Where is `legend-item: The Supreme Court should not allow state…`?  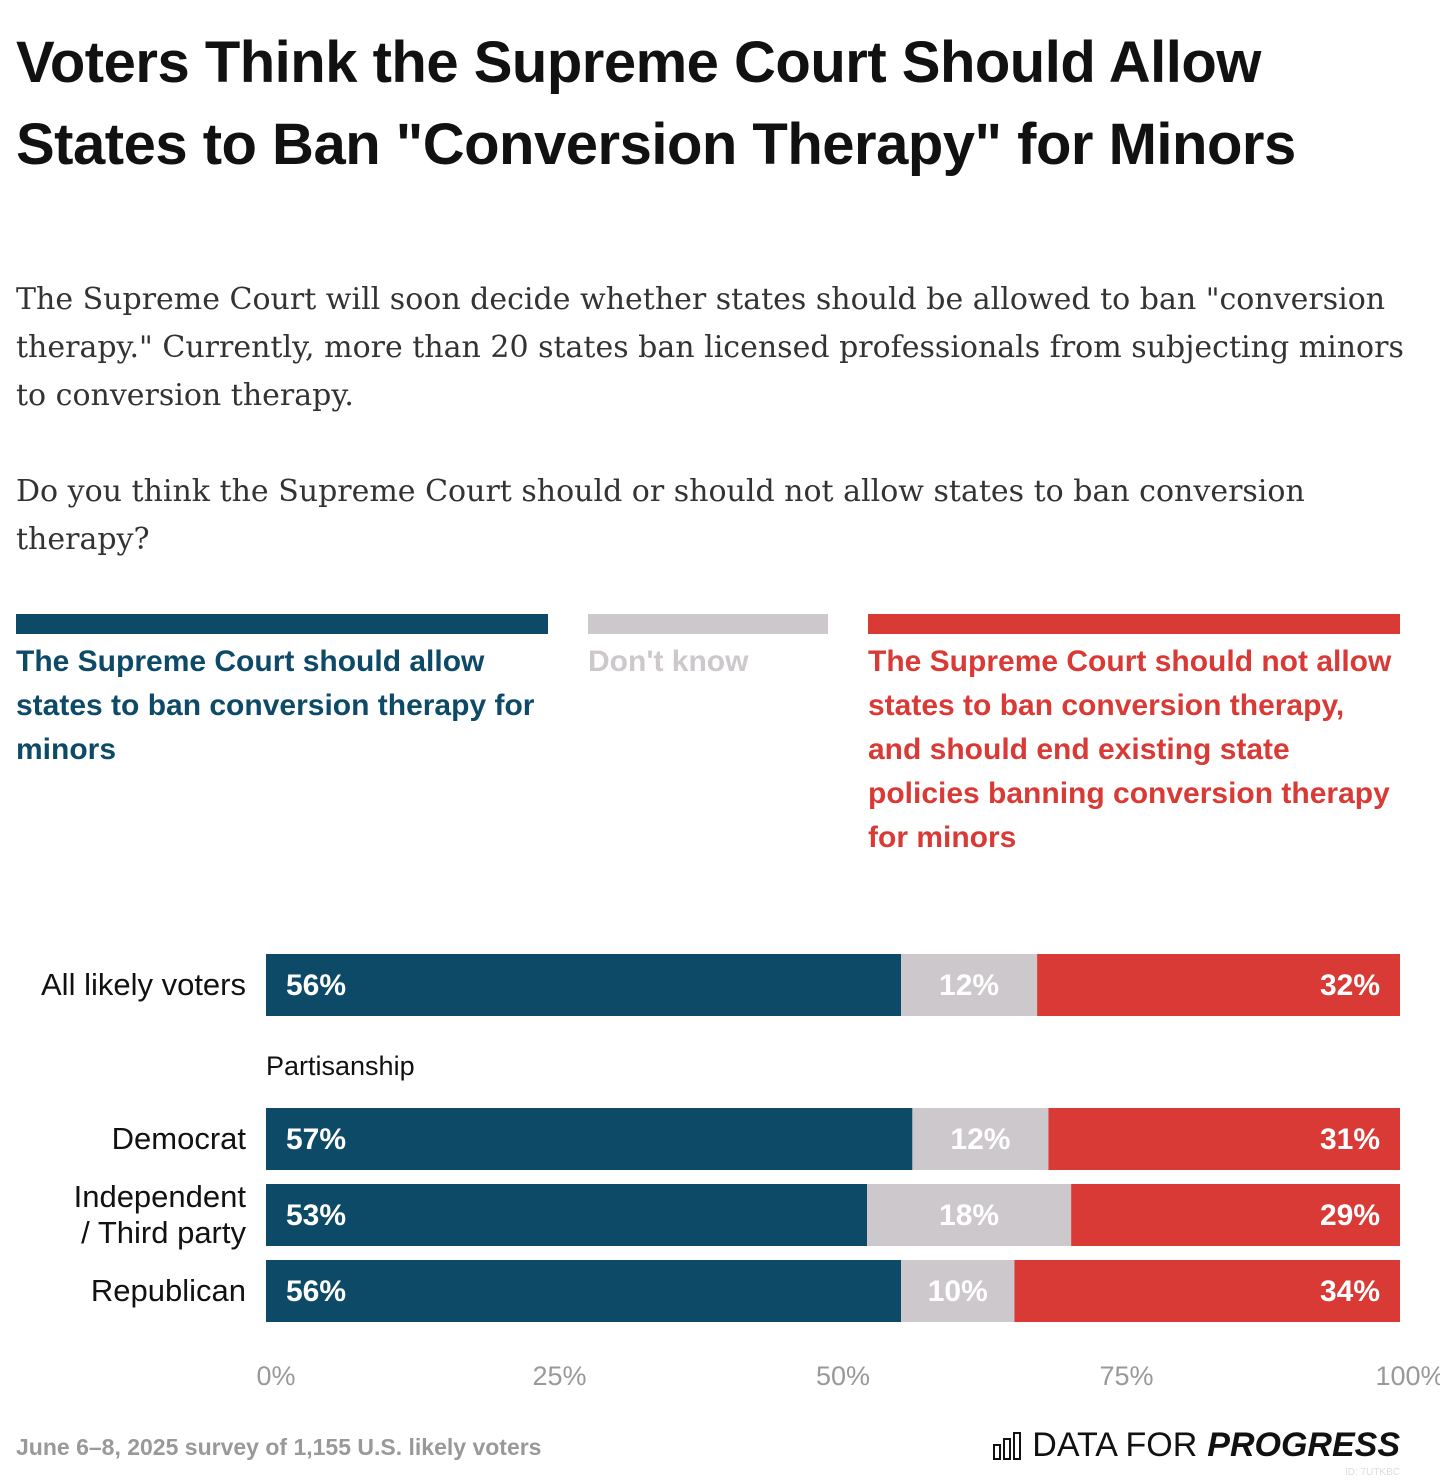
legend-item: The Supreme Court should not allow state… is located at coordinates (1134, 737).